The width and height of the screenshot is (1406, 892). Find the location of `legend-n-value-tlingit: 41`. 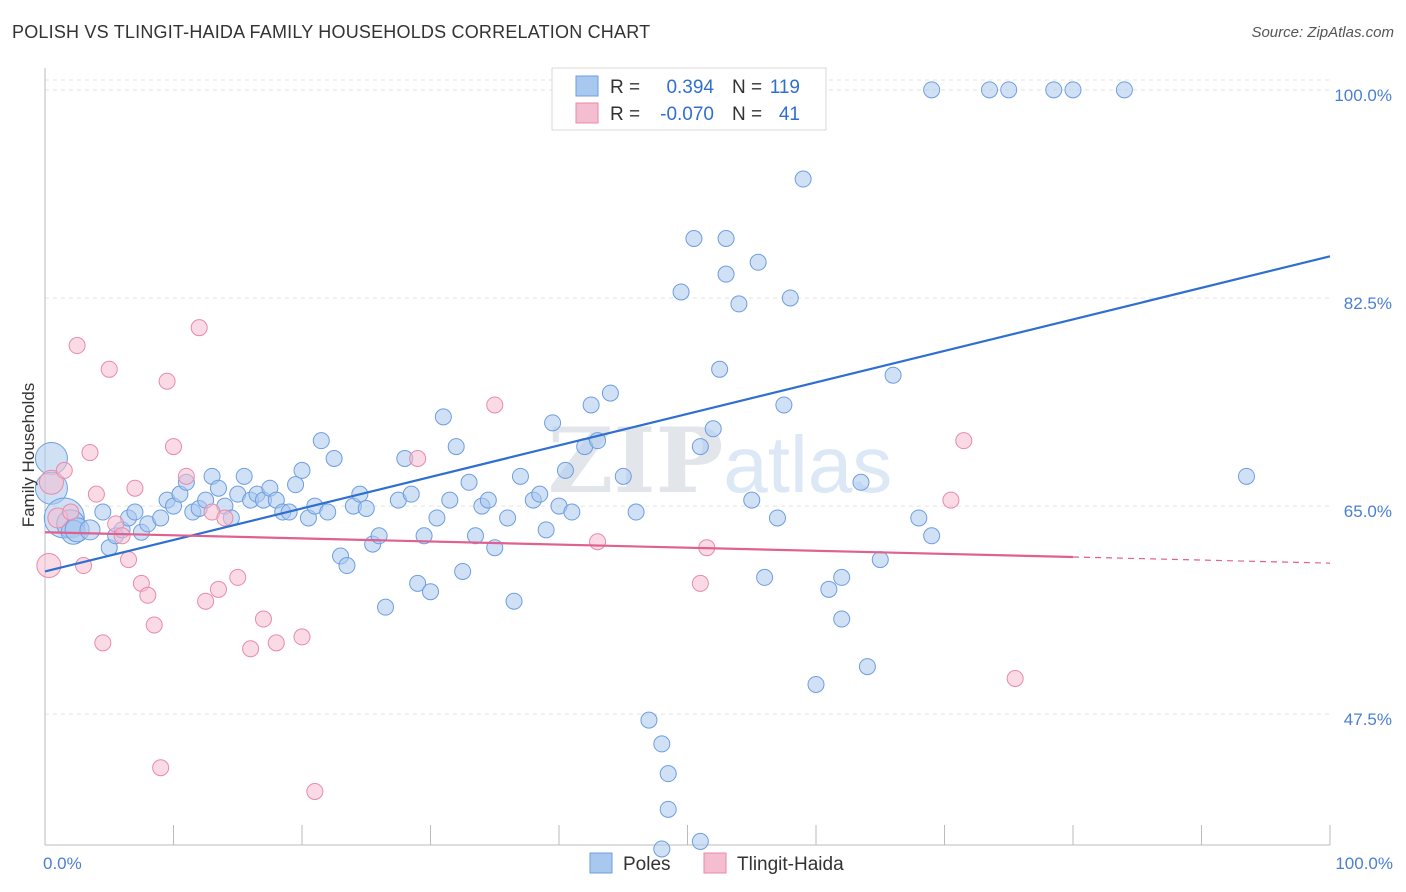

legend-n-value-tlingit: 41 is located at coordinates (789, 114).